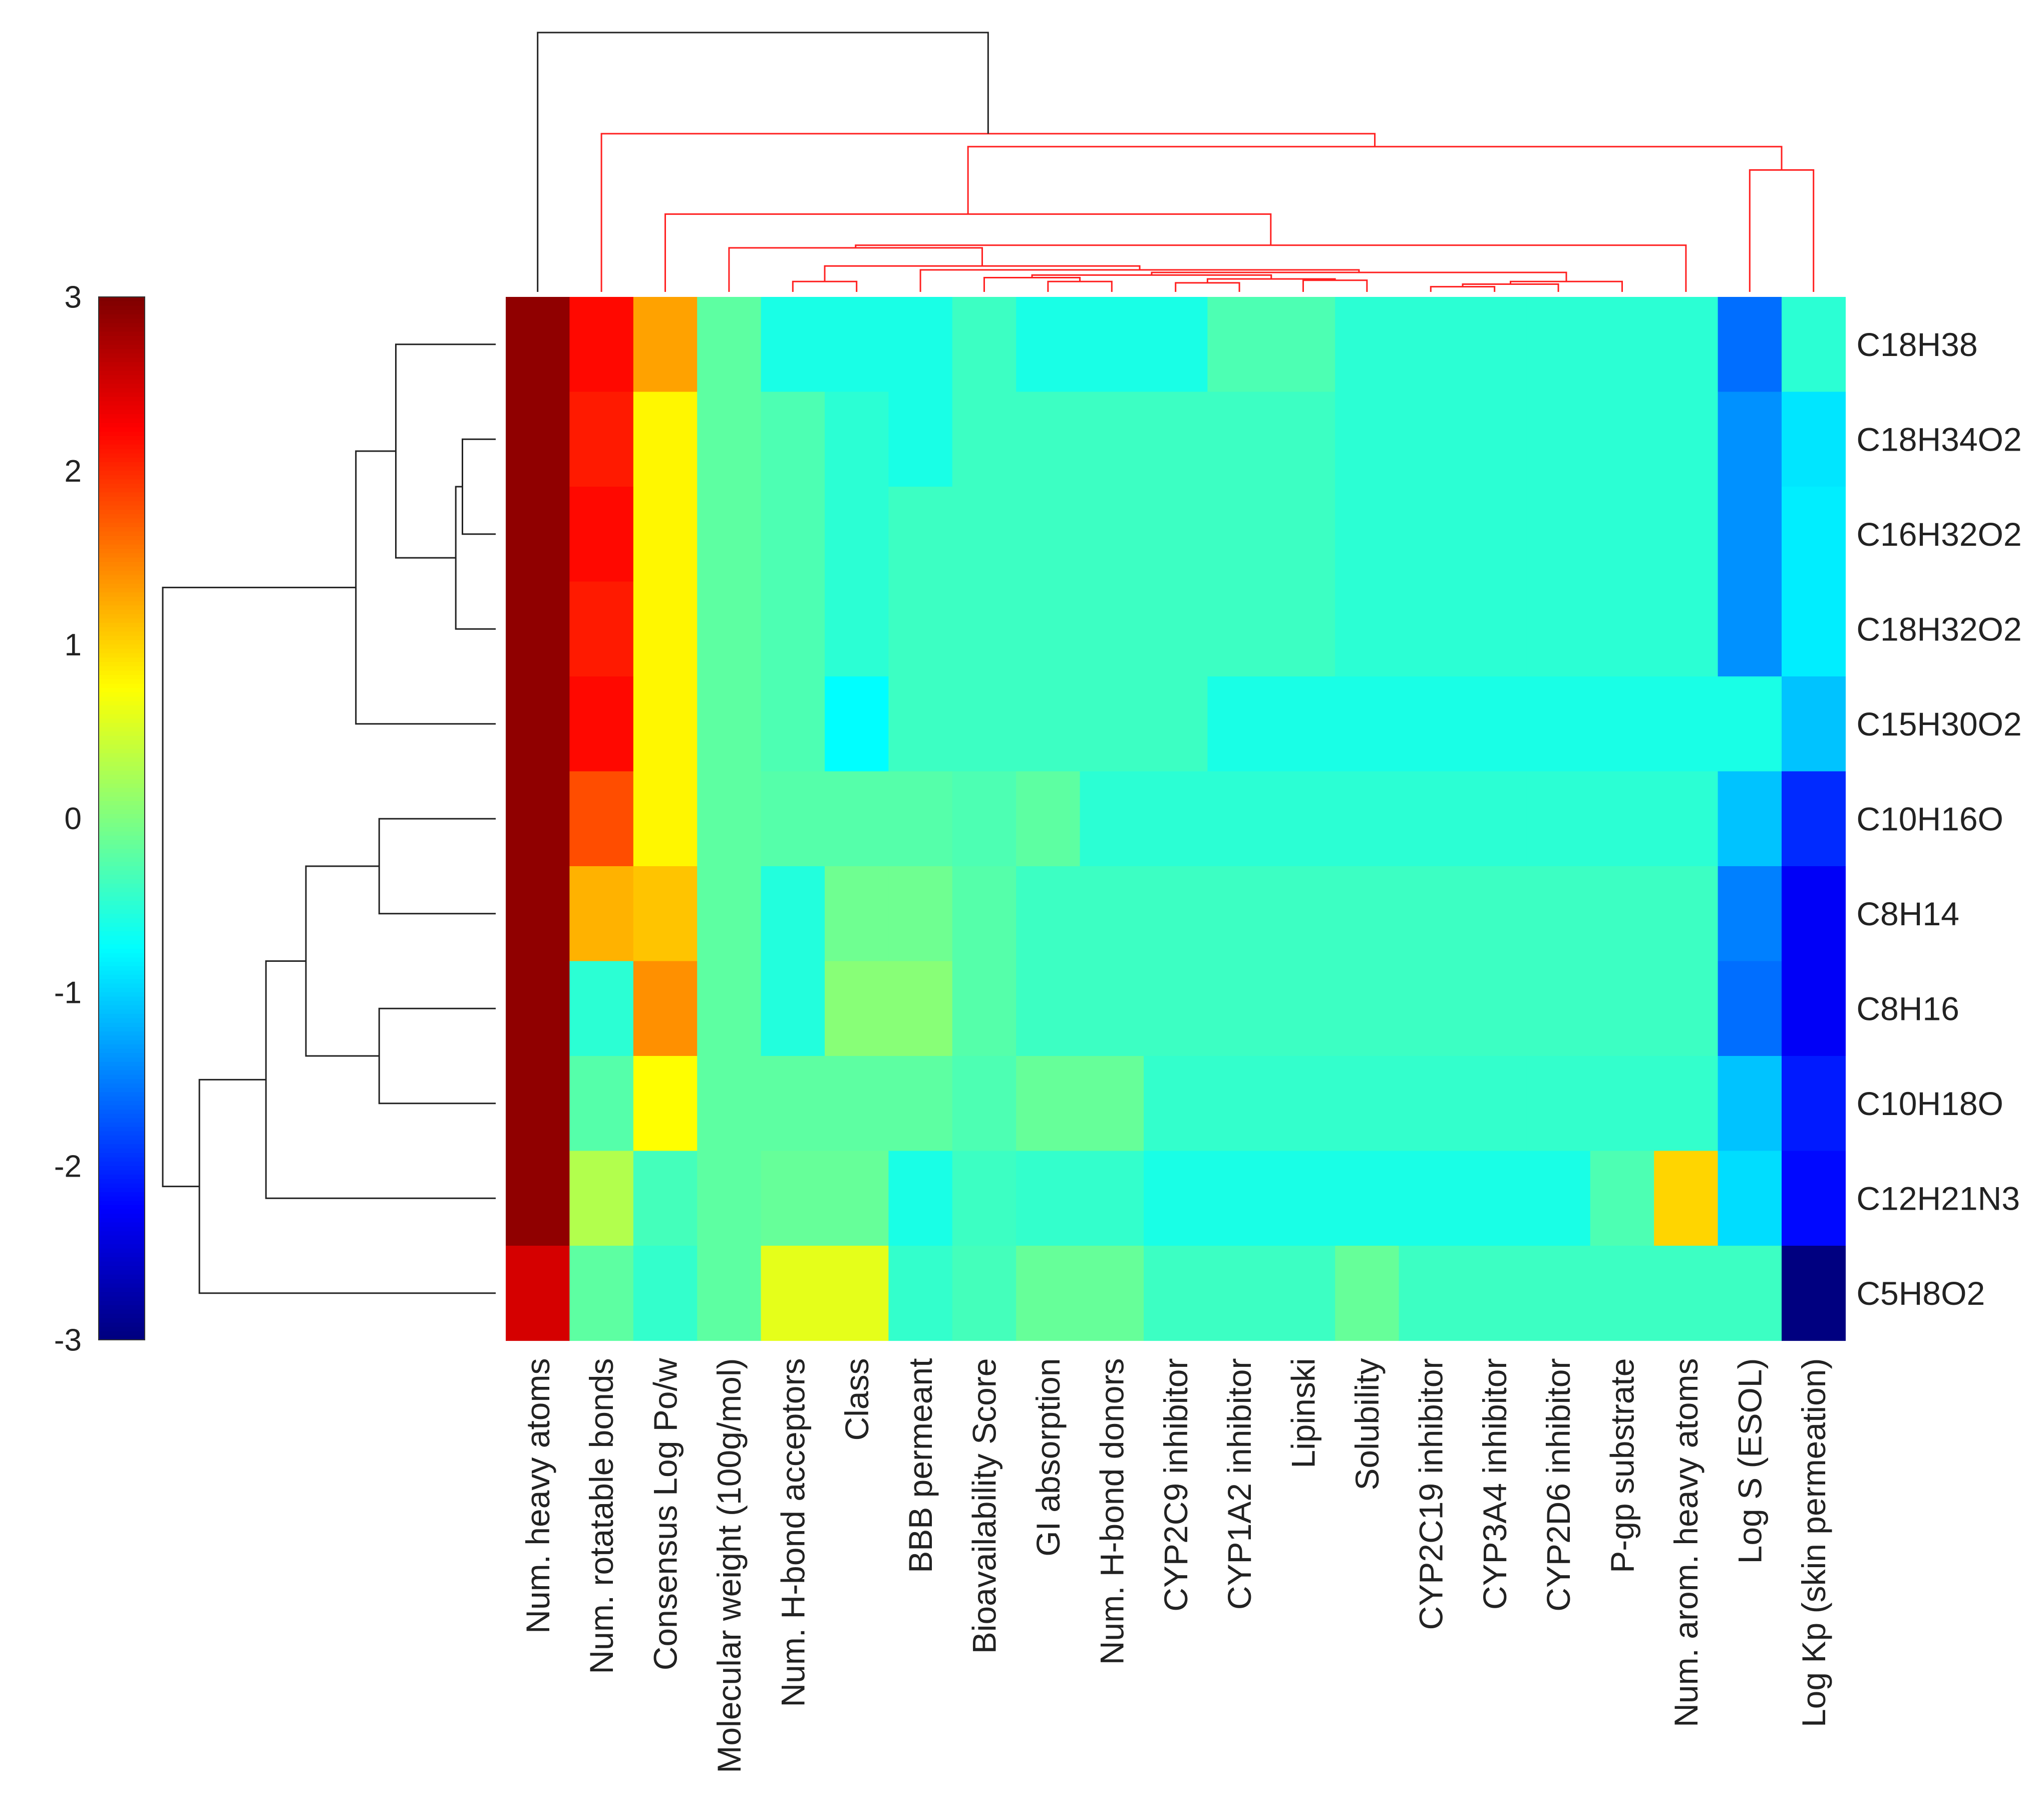  Describe the element at coordinates (1111, 1511) in the screenshot. I see `column-label: Num. H-bond donors` at that location.